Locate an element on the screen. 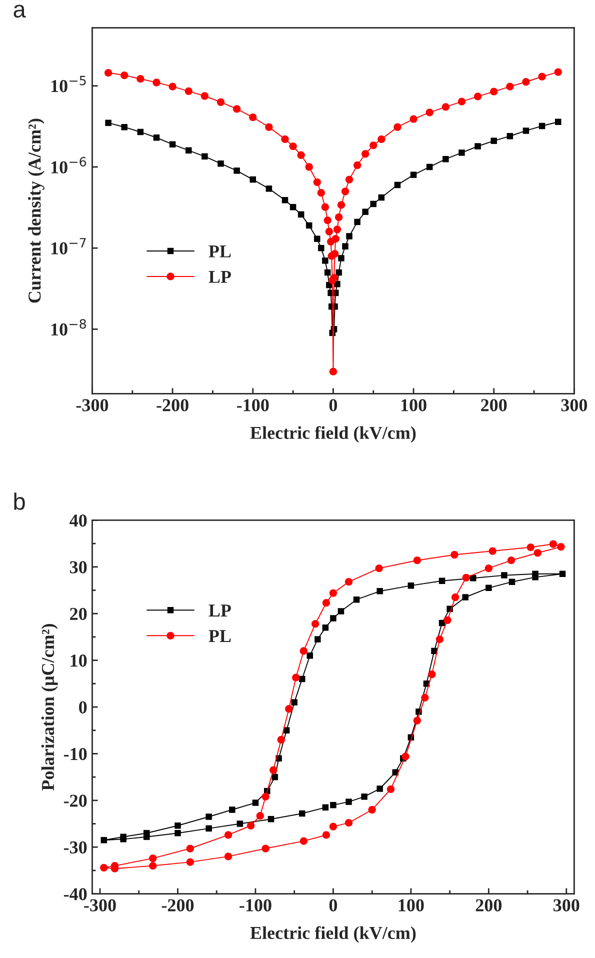 This screenshot has width=595, height=958. legend-label: LP is located at coordinates (219, 610).